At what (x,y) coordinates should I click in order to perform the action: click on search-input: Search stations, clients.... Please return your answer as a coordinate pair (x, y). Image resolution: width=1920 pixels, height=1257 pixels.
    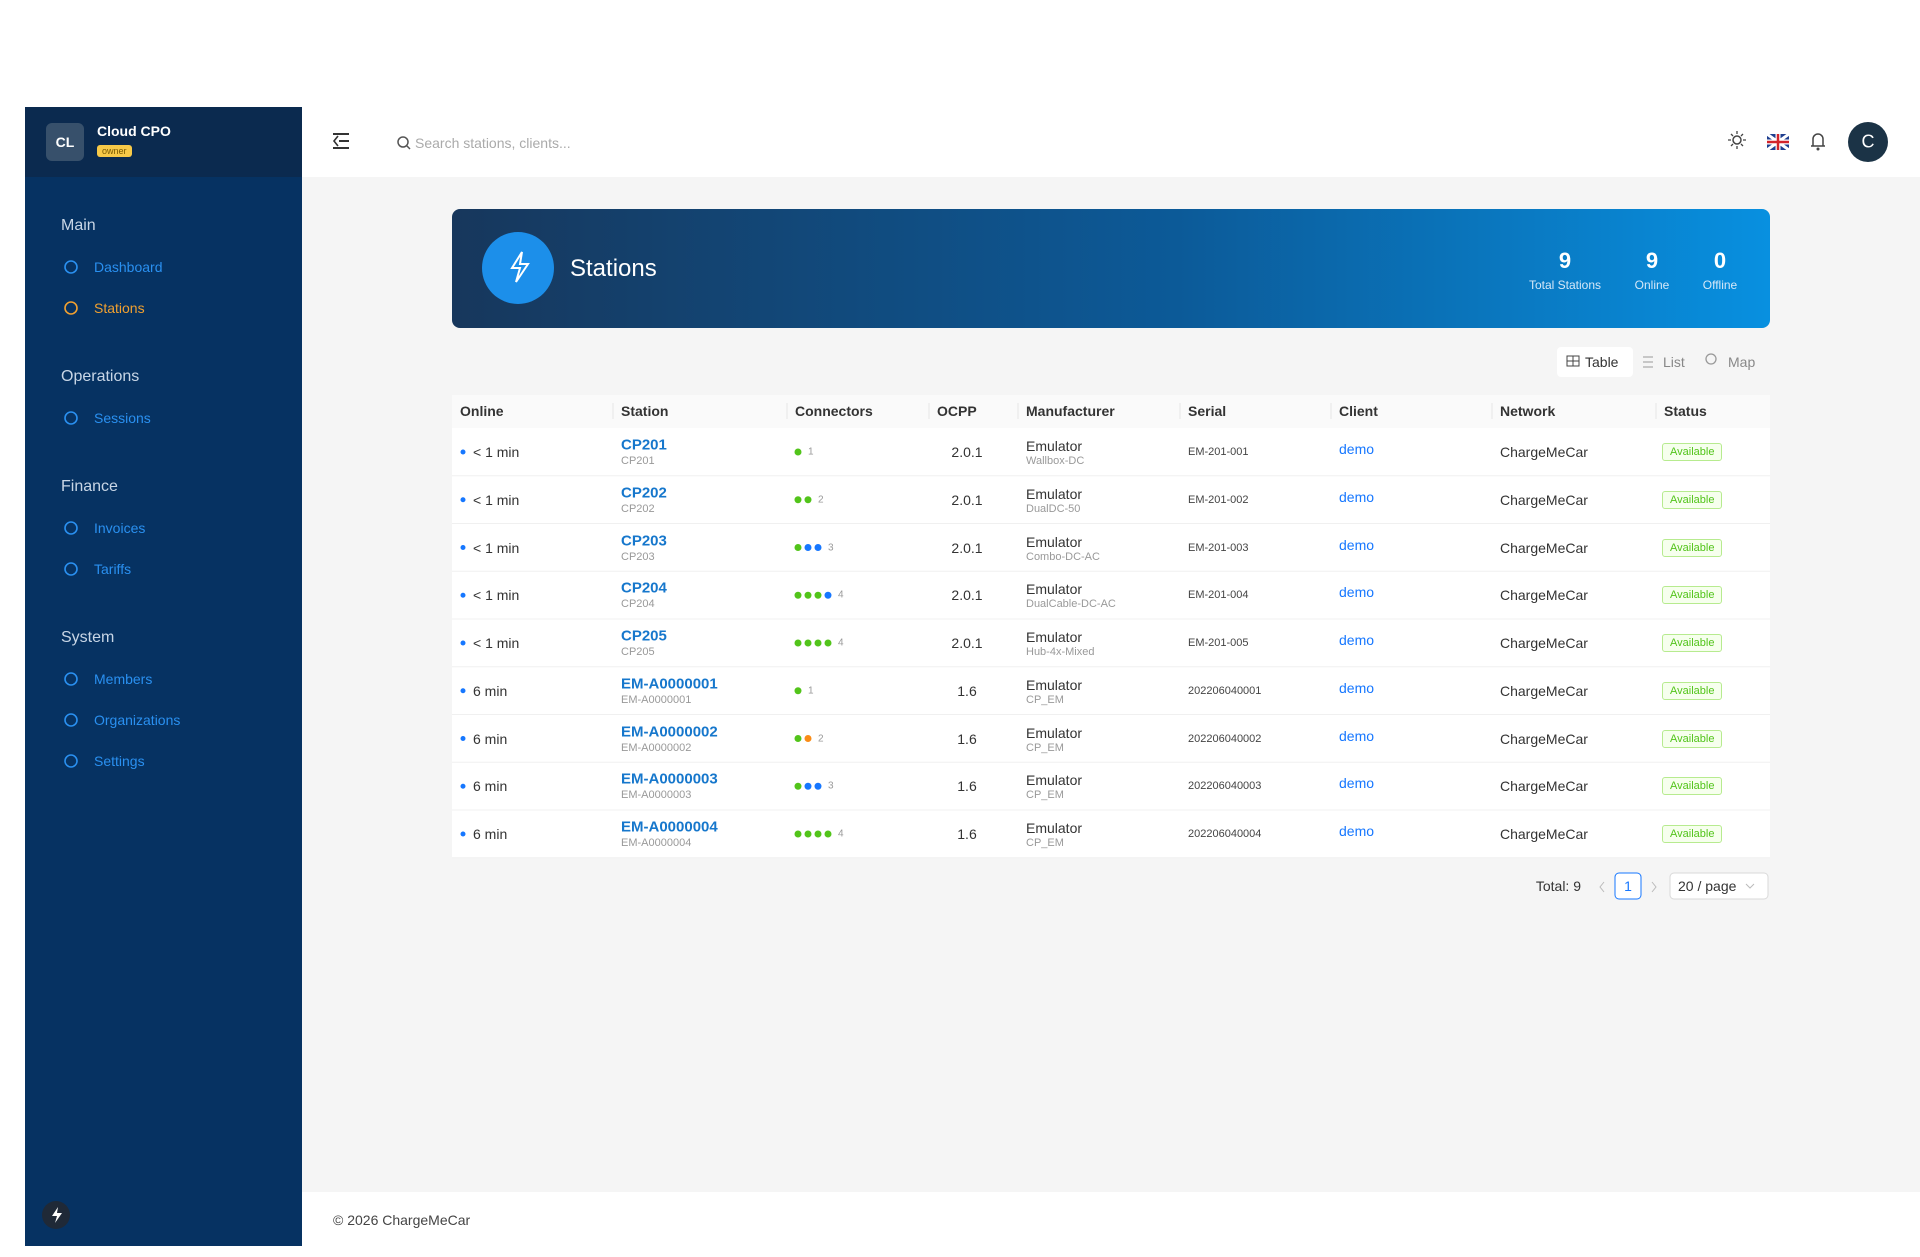
    Looking at the image, I should click on (493, 143).